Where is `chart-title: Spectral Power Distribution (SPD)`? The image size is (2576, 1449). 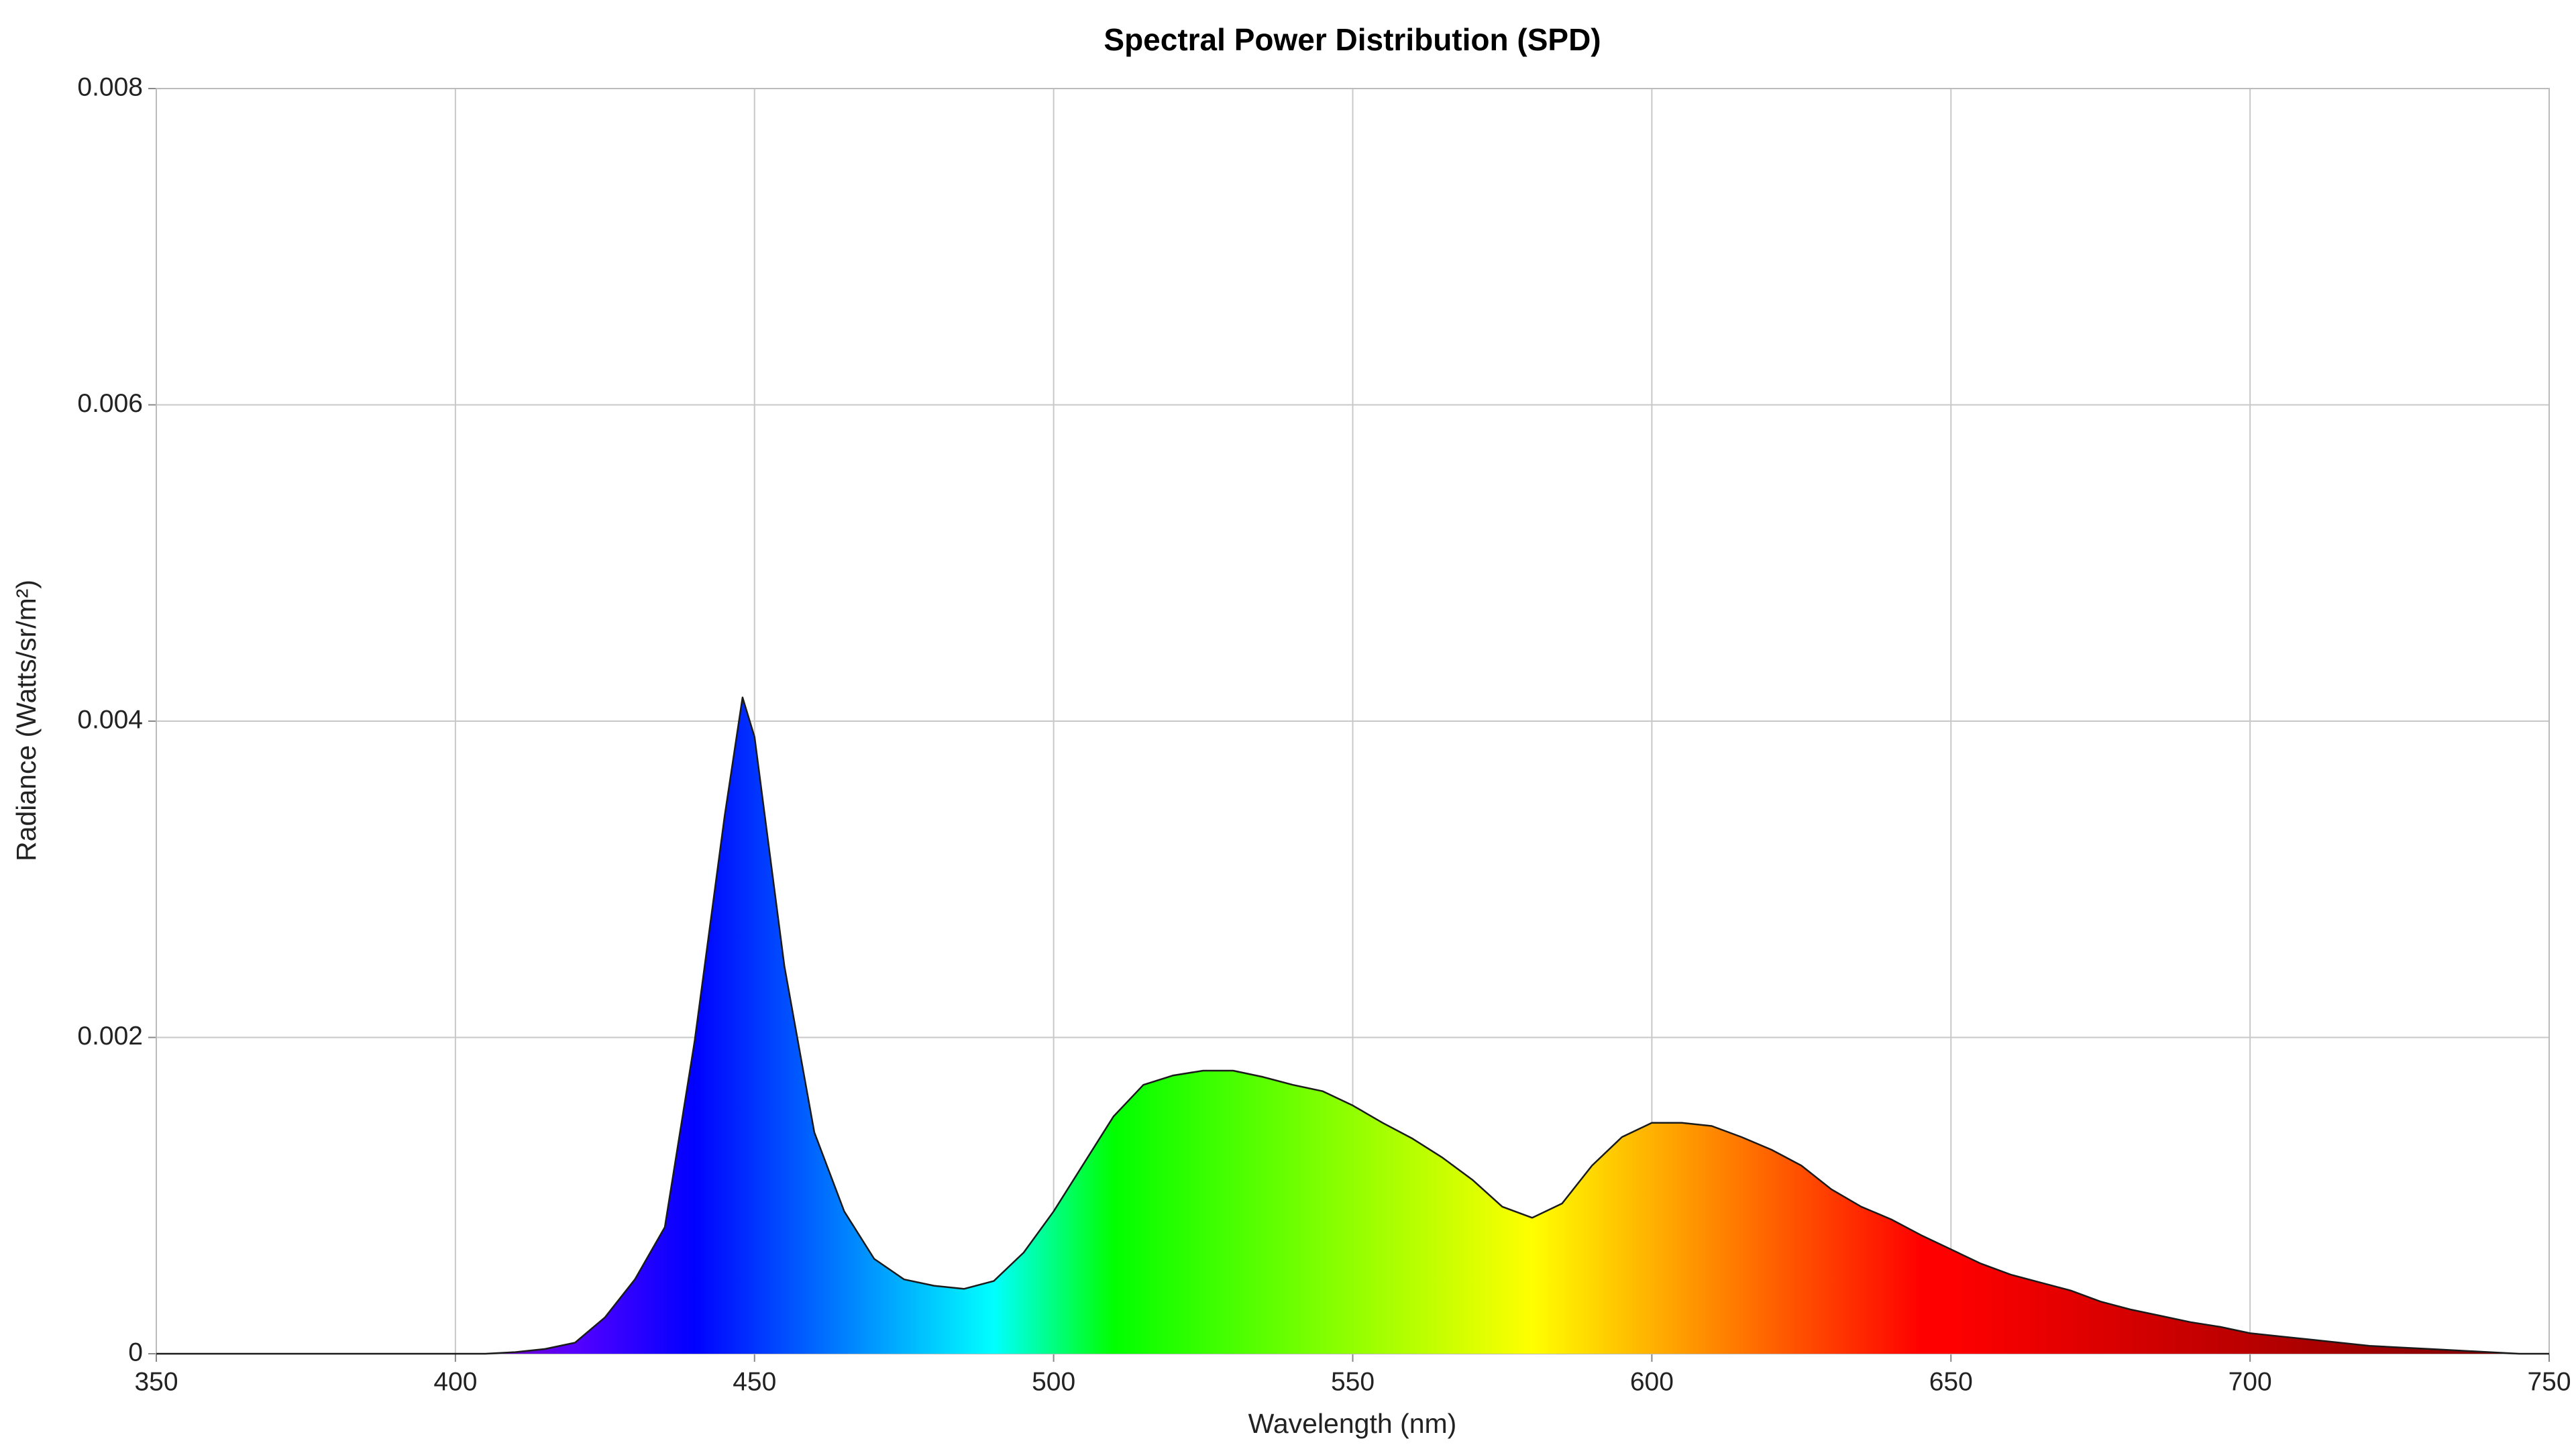 chart-title: Spectral Power Distribution (SPD) is located at coordinates (1352, 39).